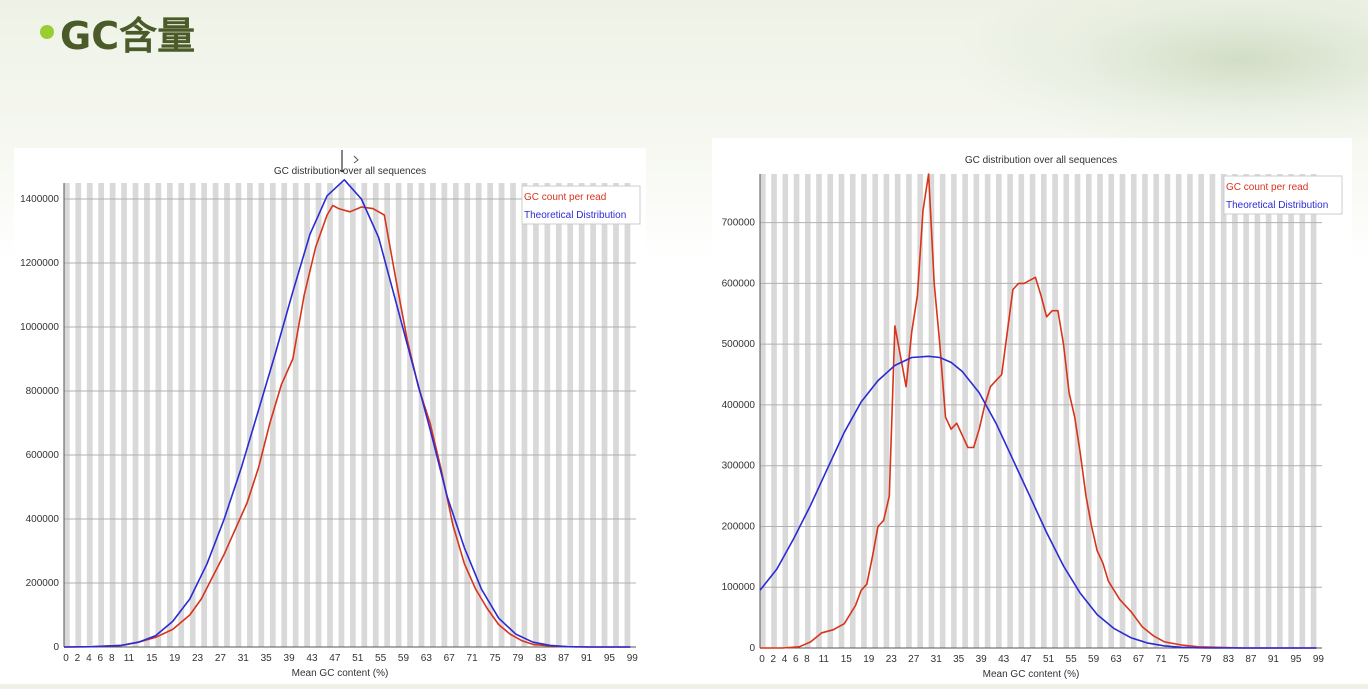 This screenshot has width=1368, height=689. What do you see at coordinates (1004, 659) in the screenshot?
I see `x-tick-label: 43` at bounding box center [1004, 659].